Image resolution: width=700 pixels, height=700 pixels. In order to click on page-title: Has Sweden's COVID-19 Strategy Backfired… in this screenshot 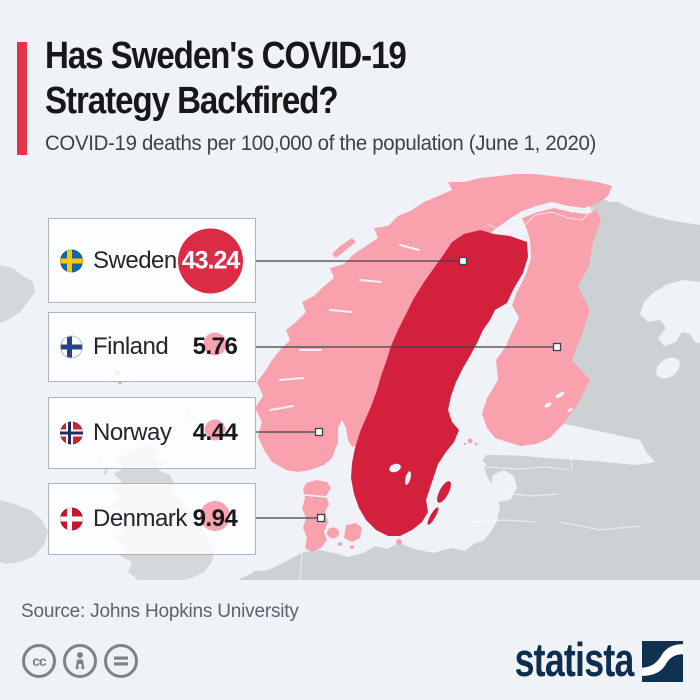, I will do `click(226, 79)`.